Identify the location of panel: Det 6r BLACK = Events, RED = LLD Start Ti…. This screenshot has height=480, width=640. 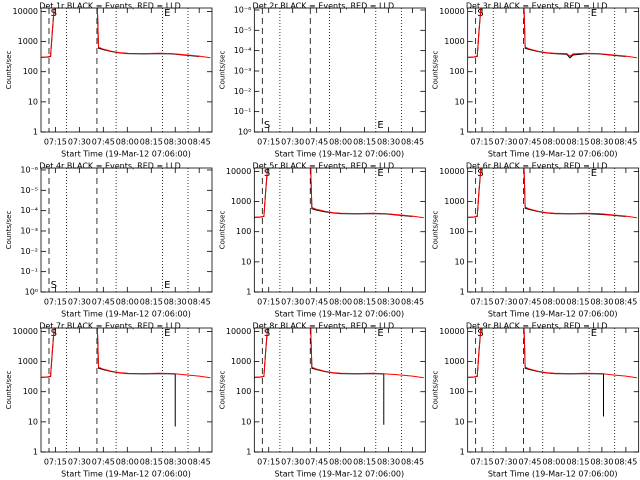
(536, 240).